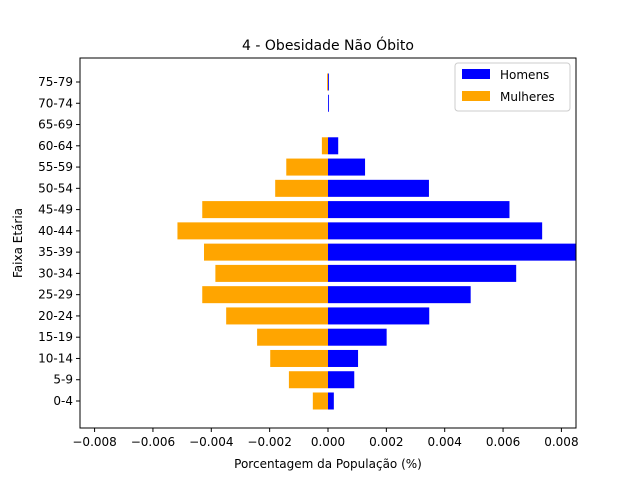  Describe the element at coordinates (328, 464) in the screenshot. I see `x-axis-label: Porcentagem da População (%)` at that location.